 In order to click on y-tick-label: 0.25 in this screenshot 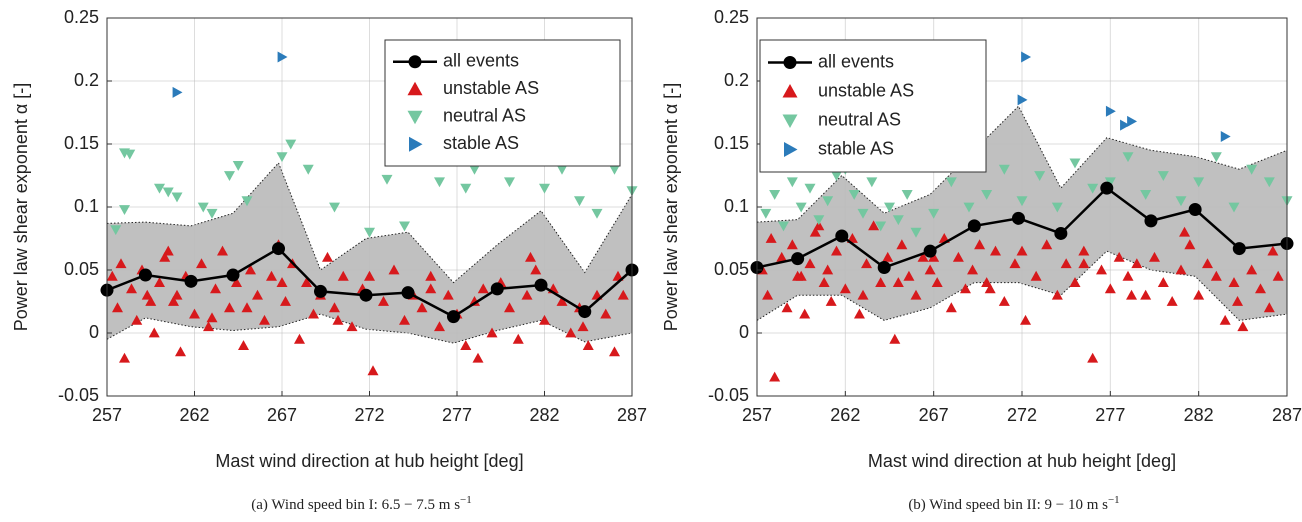, I will do `click(731, 17)`.